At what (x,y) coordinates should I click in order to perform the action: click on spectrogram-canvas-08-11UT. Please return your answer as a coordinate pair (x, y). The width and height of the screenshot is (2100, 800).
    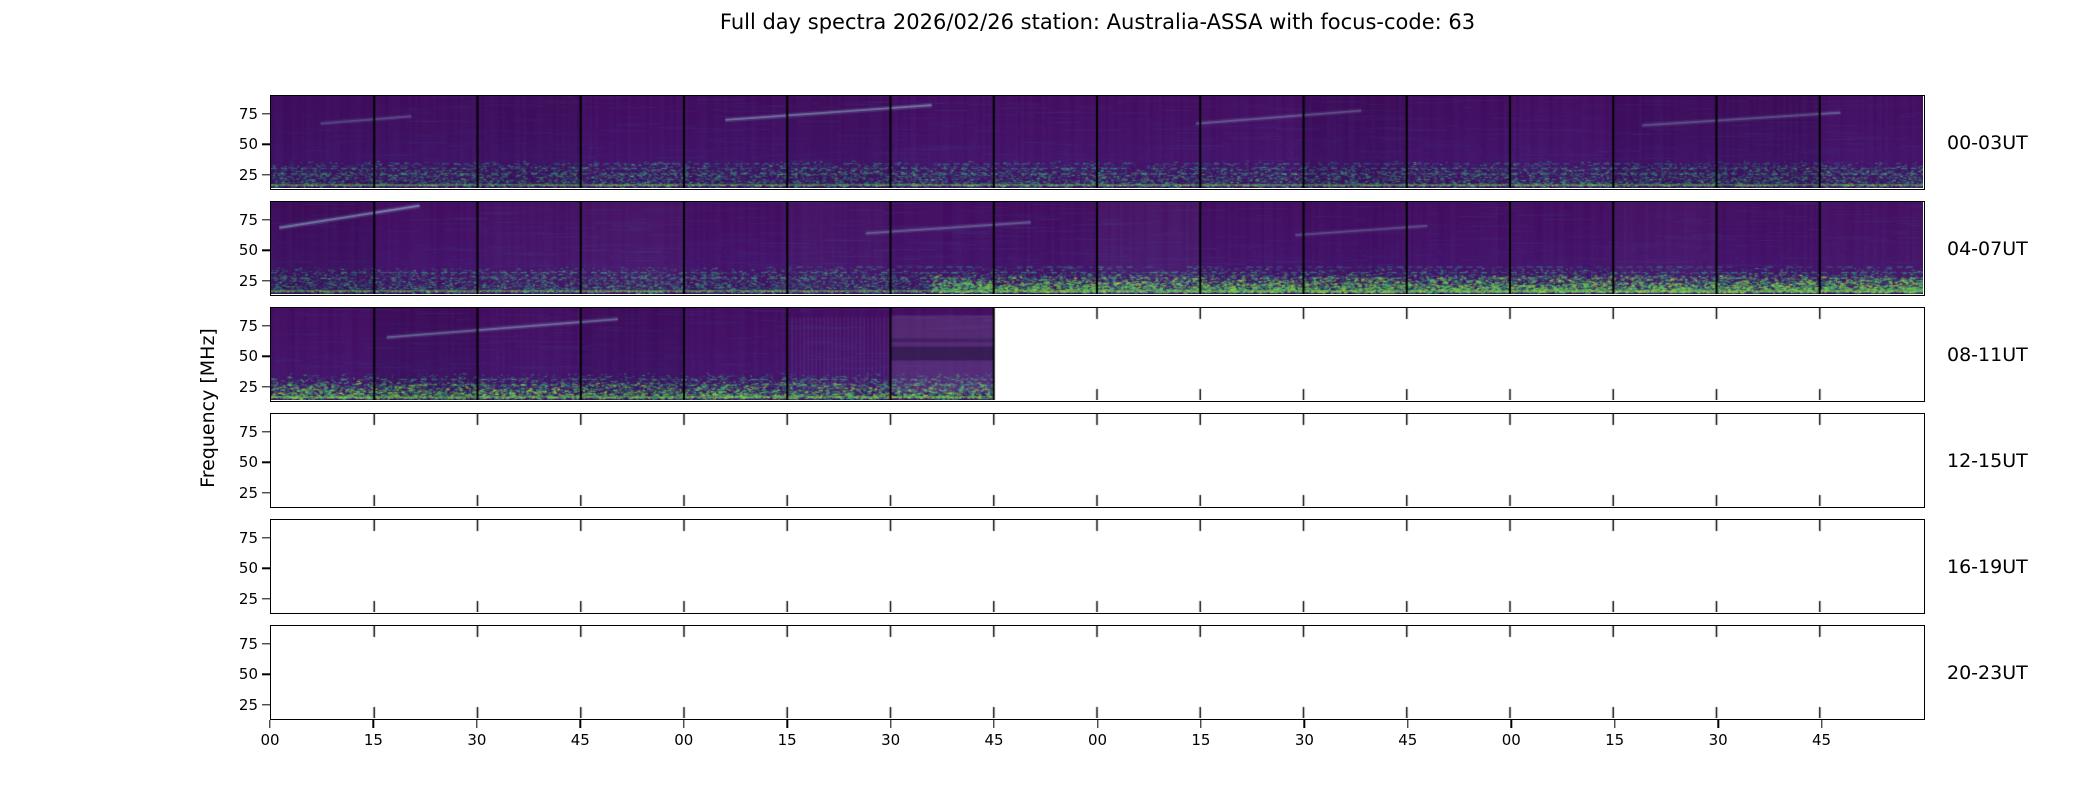
    Looking at the image, I should click on (1097, 354).